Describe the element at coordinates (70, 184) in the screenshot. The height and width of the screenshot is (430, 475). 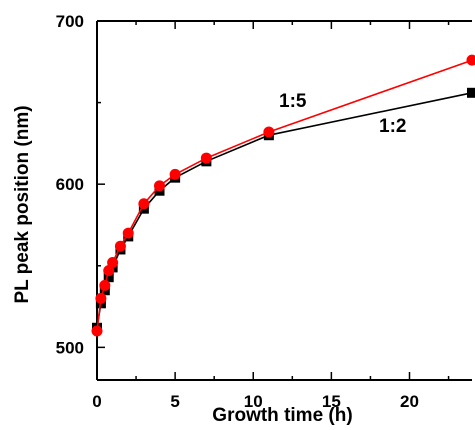
I see `y-tick-label: 600` at that location.